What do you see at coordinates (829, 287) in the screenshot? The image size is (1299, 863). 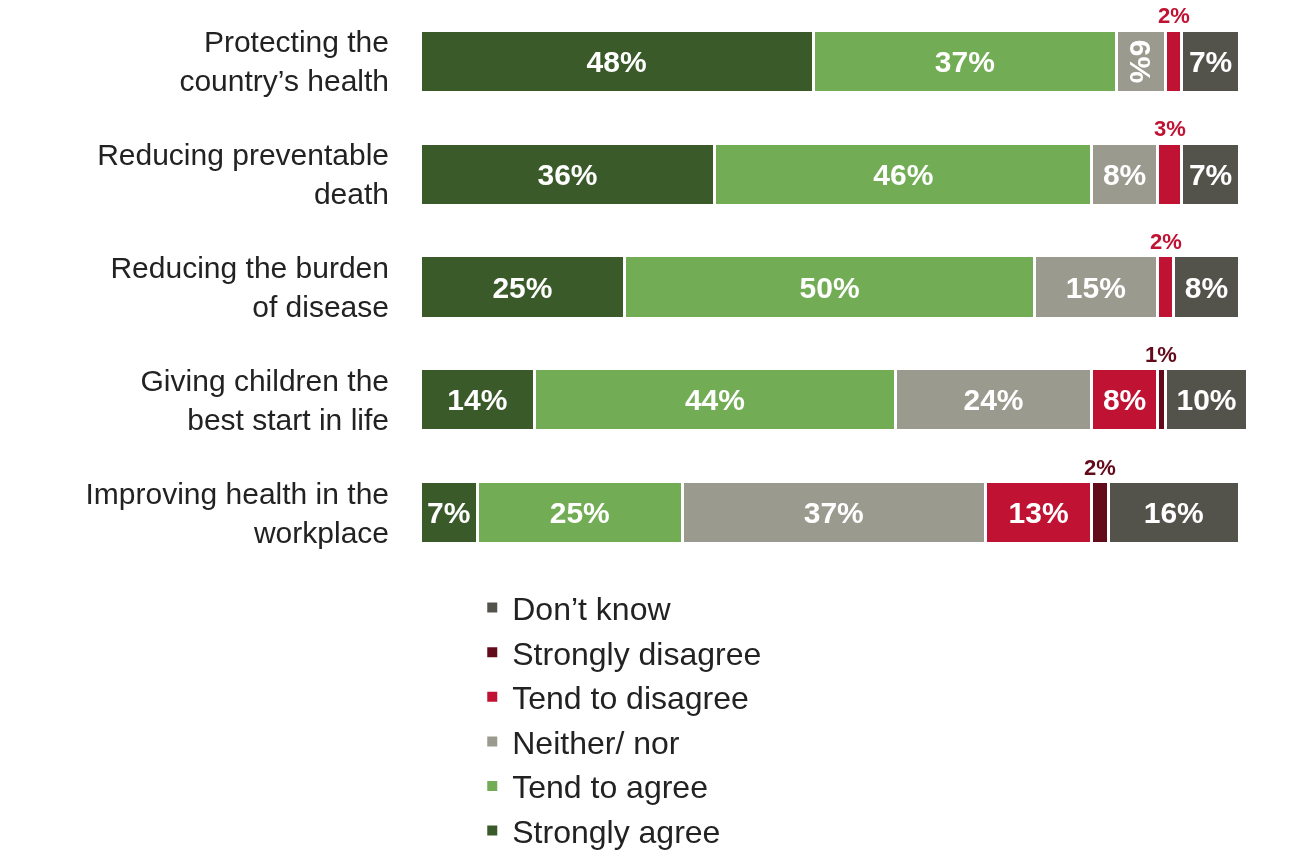 I see `data-label: 50%` at bounding box center [829, 287].